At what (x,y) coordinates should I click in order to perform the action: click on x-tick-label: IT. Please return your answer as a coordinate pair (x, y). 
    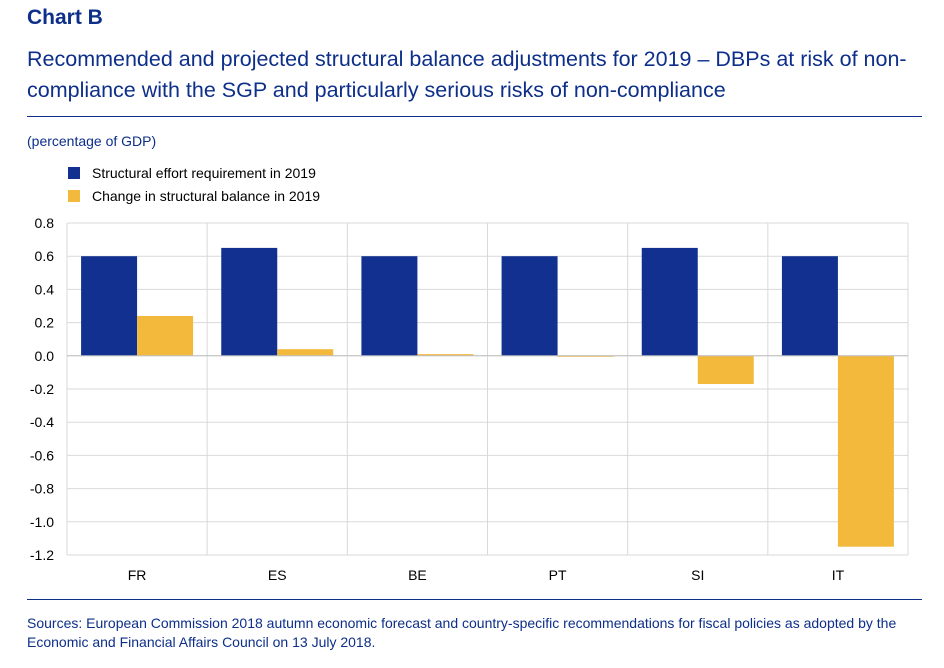
    Looking at the image, I should click on (838, 575).